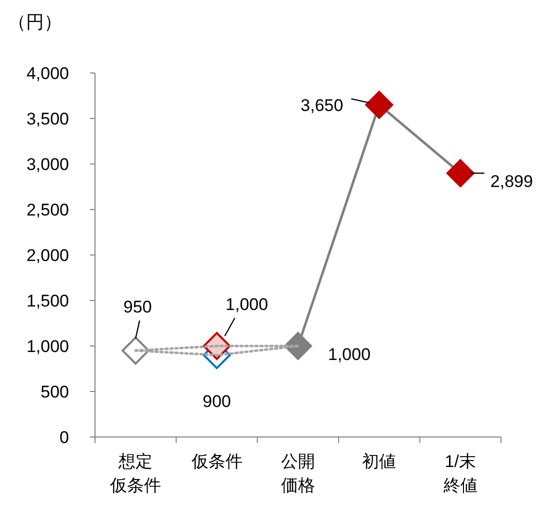  What do you see at coordinates (379, 461) in the screenshot?
I see `x-tick-label: 初値` at bounding box center [379, 461].